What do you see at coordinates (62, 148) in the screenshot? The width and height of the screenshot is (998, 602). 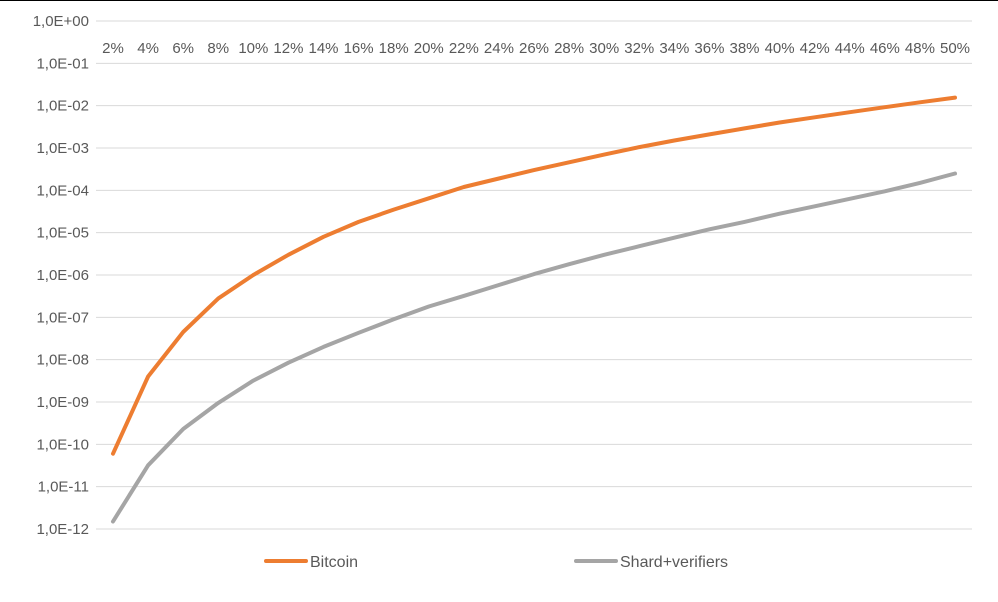 I see `y-tick-label: 1,0E-03` at bounding box center [62, 148].